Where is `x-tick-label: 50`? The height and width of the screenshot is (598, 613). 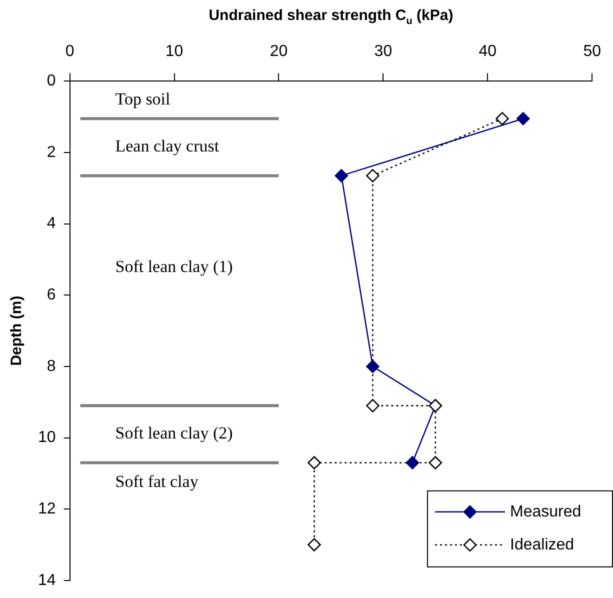 x-tick-label: 50 is located at coordinates (592, 51).